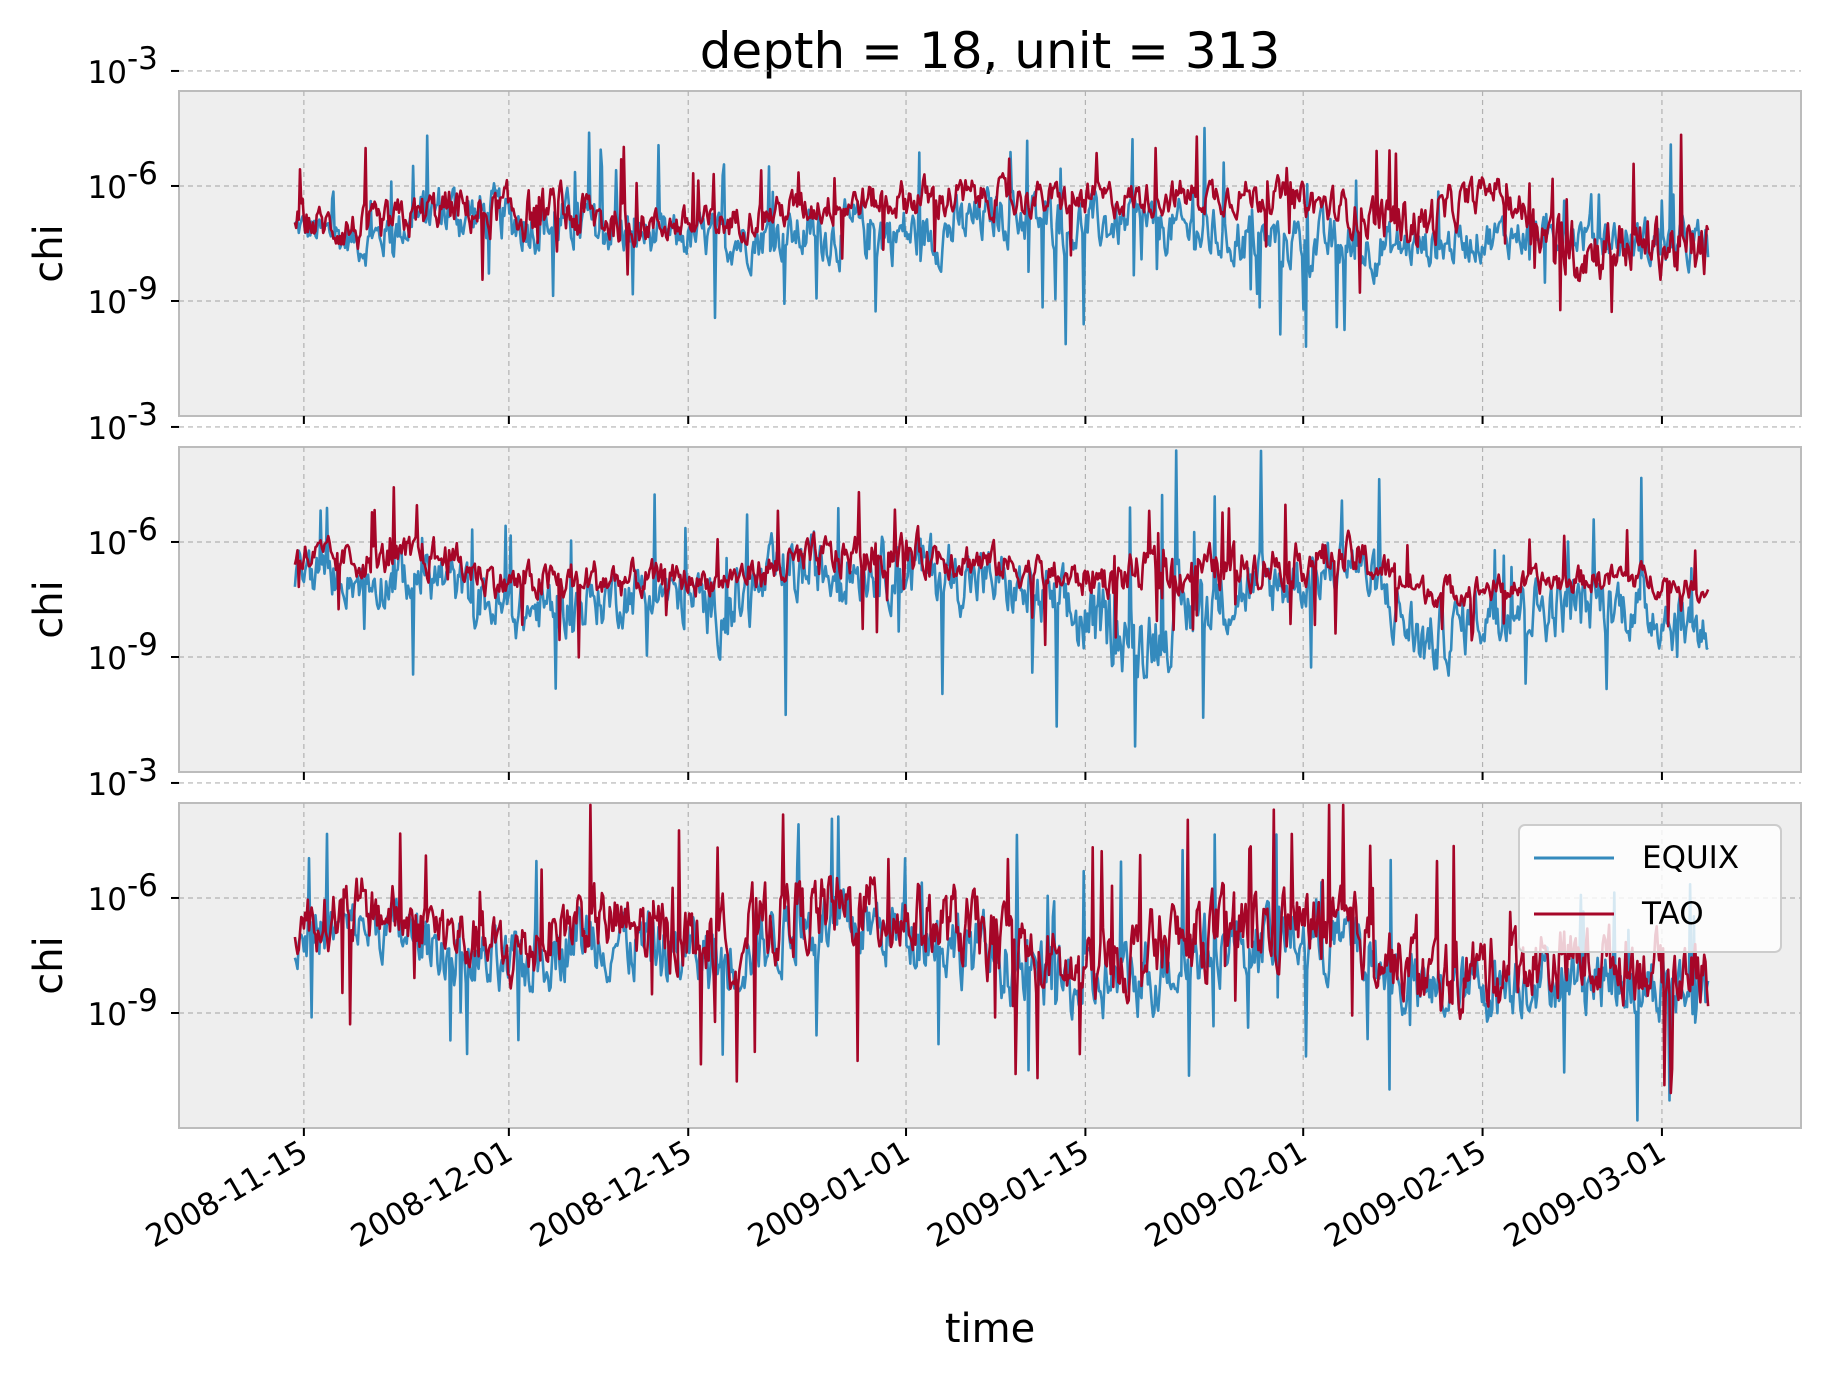 This screenshot has height=1376, width=1824. Describe the element at coordinates (142, 771) in the screenshot. I see `y-tick-exponent-panel-3-0: -3` at that location.